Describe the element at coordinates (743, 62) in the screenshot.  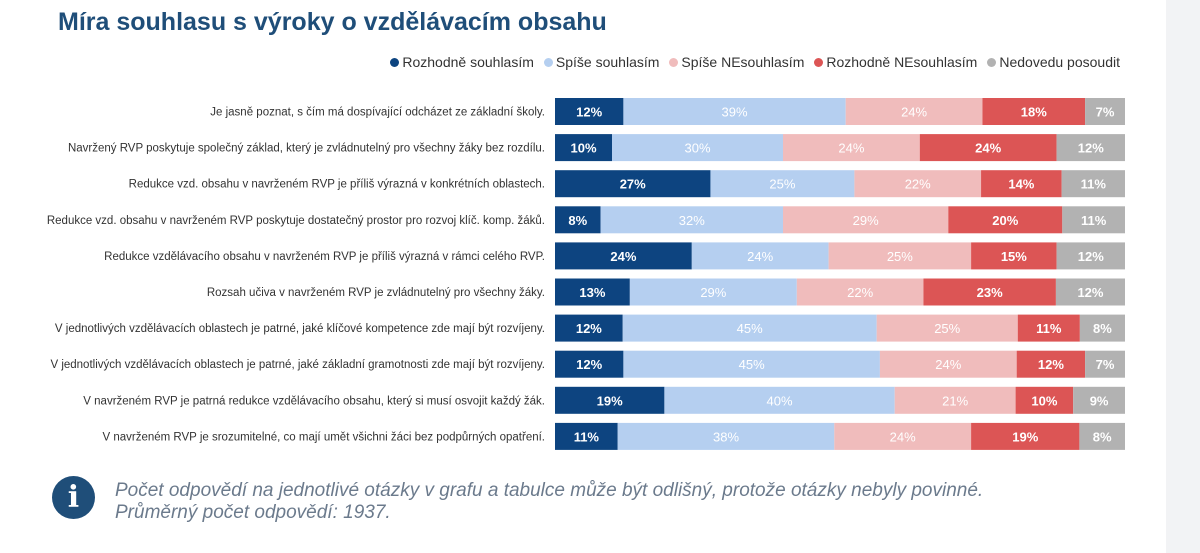
I see `legend-label: Spíše NEsouhlasím` at that location.